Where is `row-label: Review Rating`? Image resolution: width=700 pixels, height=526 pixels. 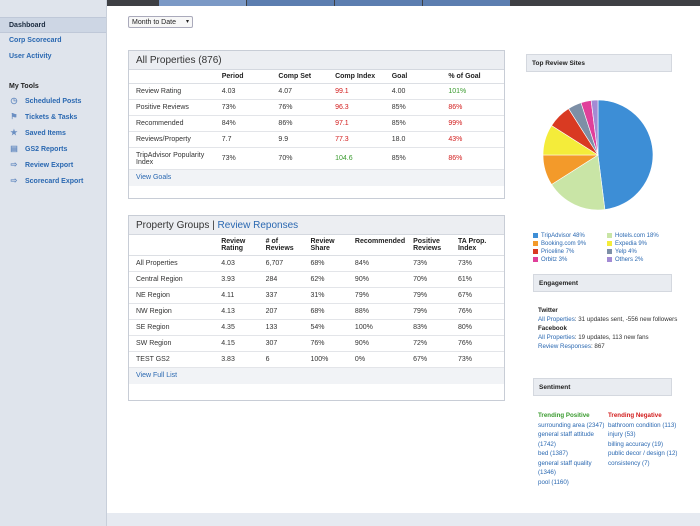 row-label: Review Rating is located at coordinates (173, 91).